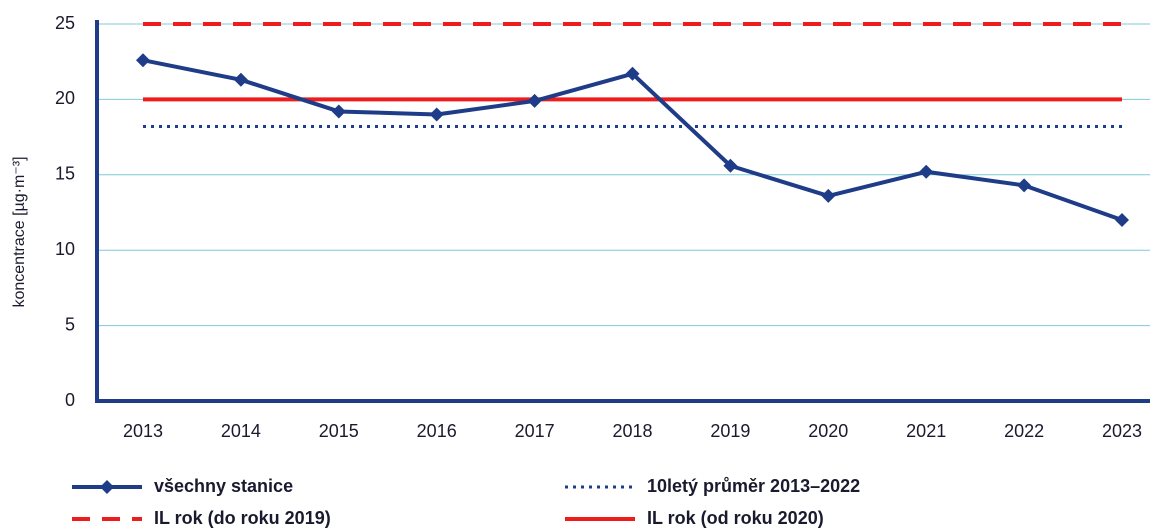  Describe the element at coordinates (753, 486) in the screenshot. I see `legend-label: 10letý průměr 2013–2022` at that location.